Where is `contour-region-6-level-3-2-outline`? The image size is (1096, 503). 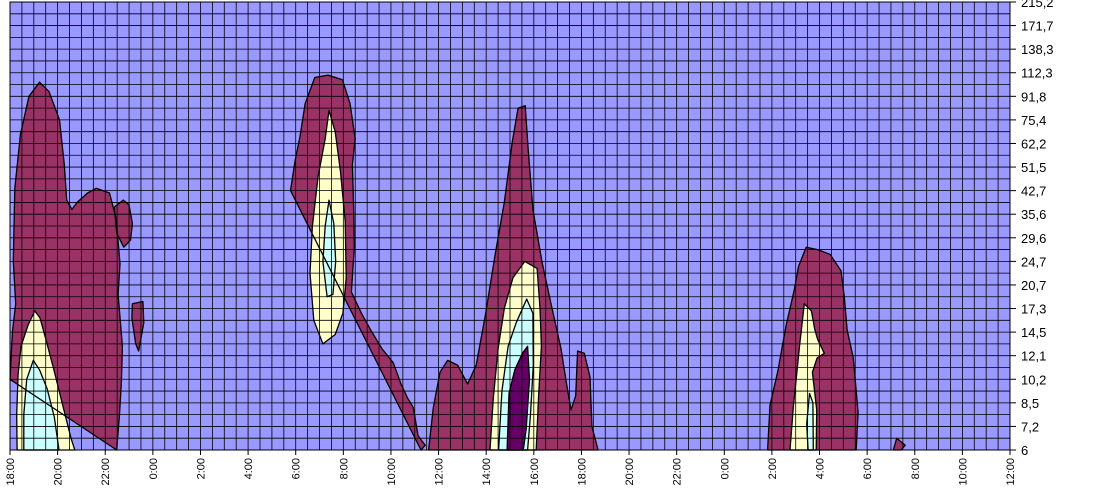 contour-region-6-level-3-2-outline is located at coordinates (810, 421).